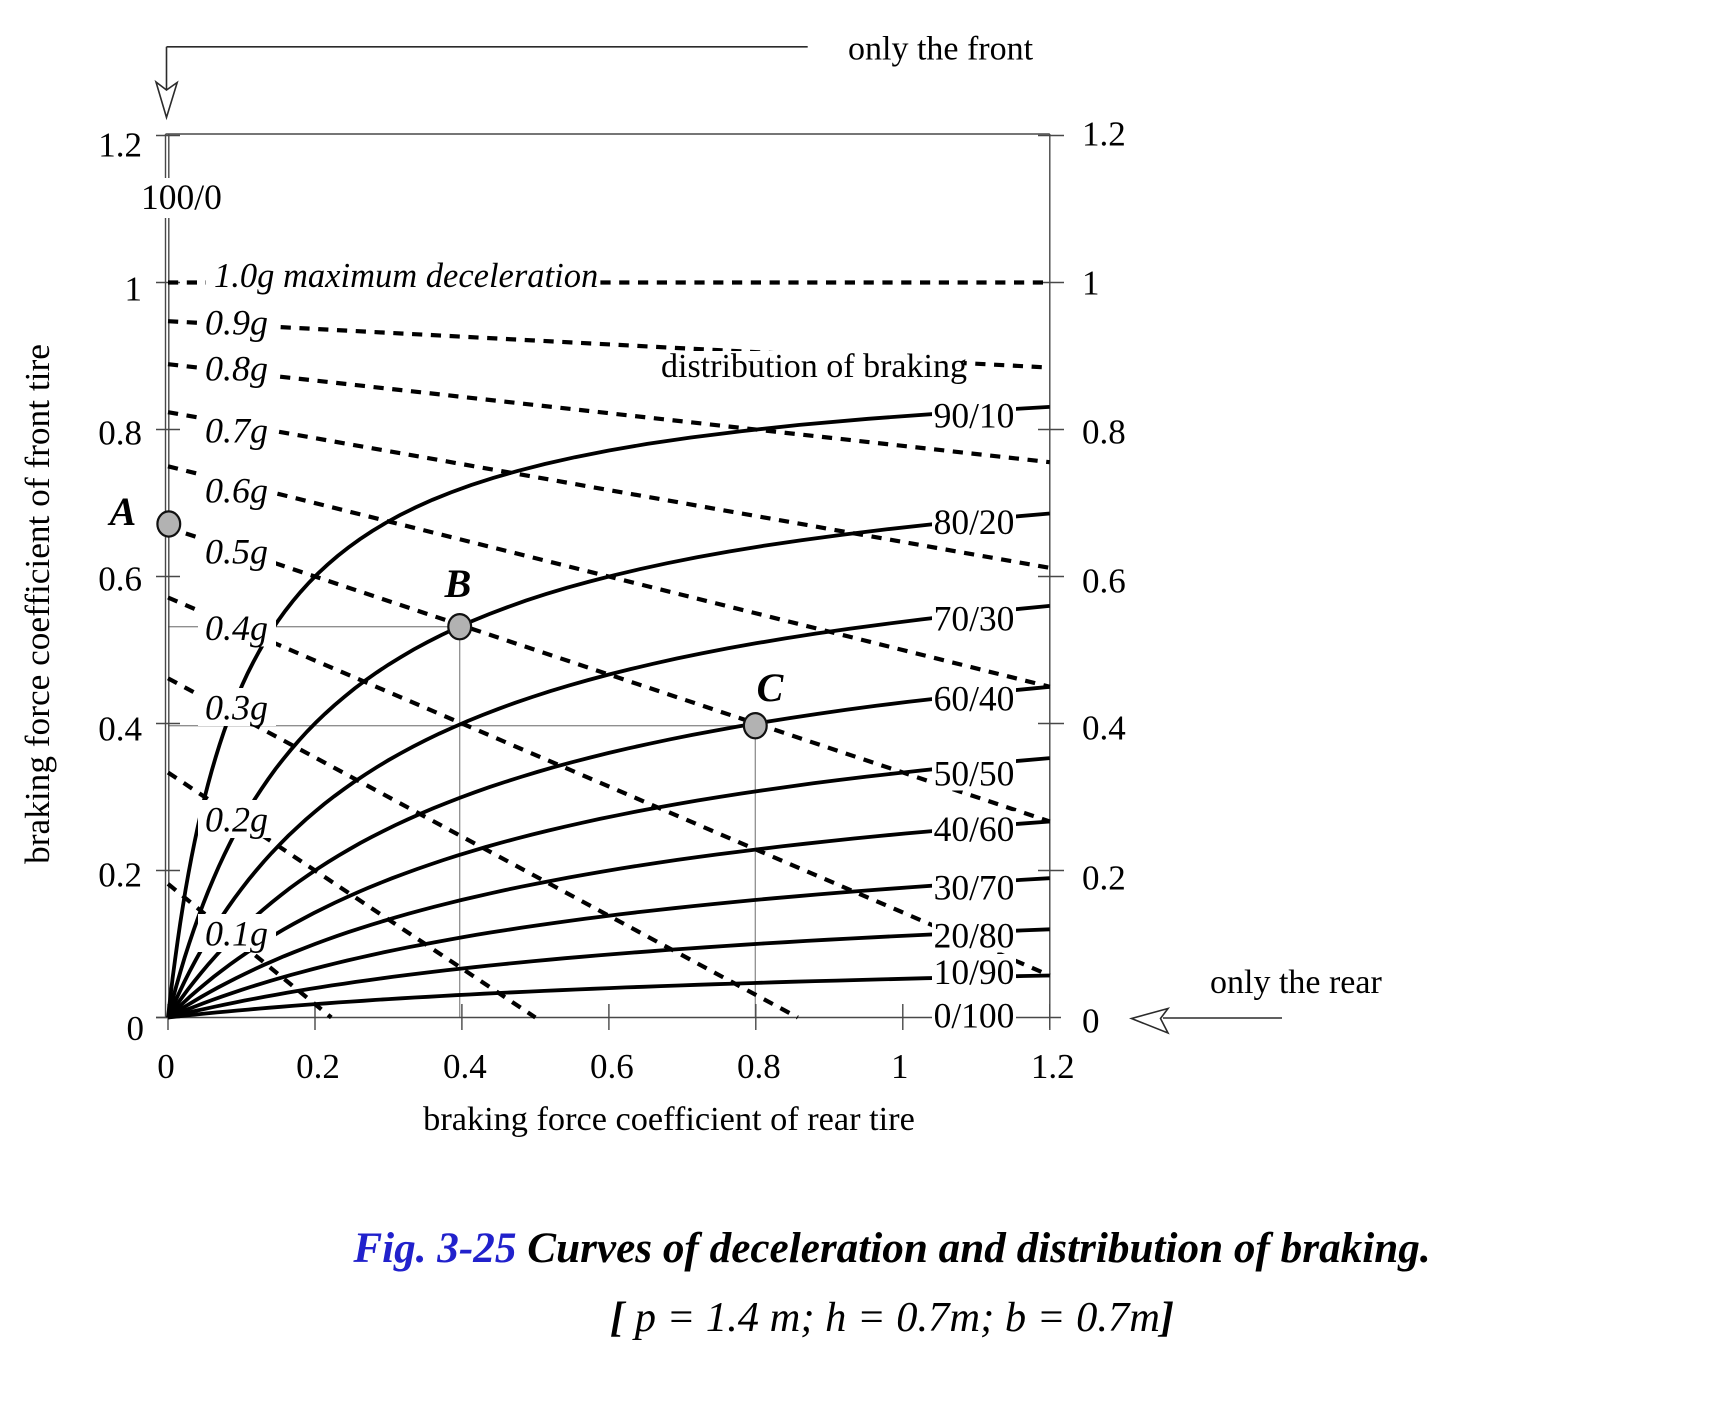 The height and width of the screenshot is (1405, 1731). Describe the element at coordinates (236, 934) in the screenshot. I see `svg-text: 0.1g` at that location.